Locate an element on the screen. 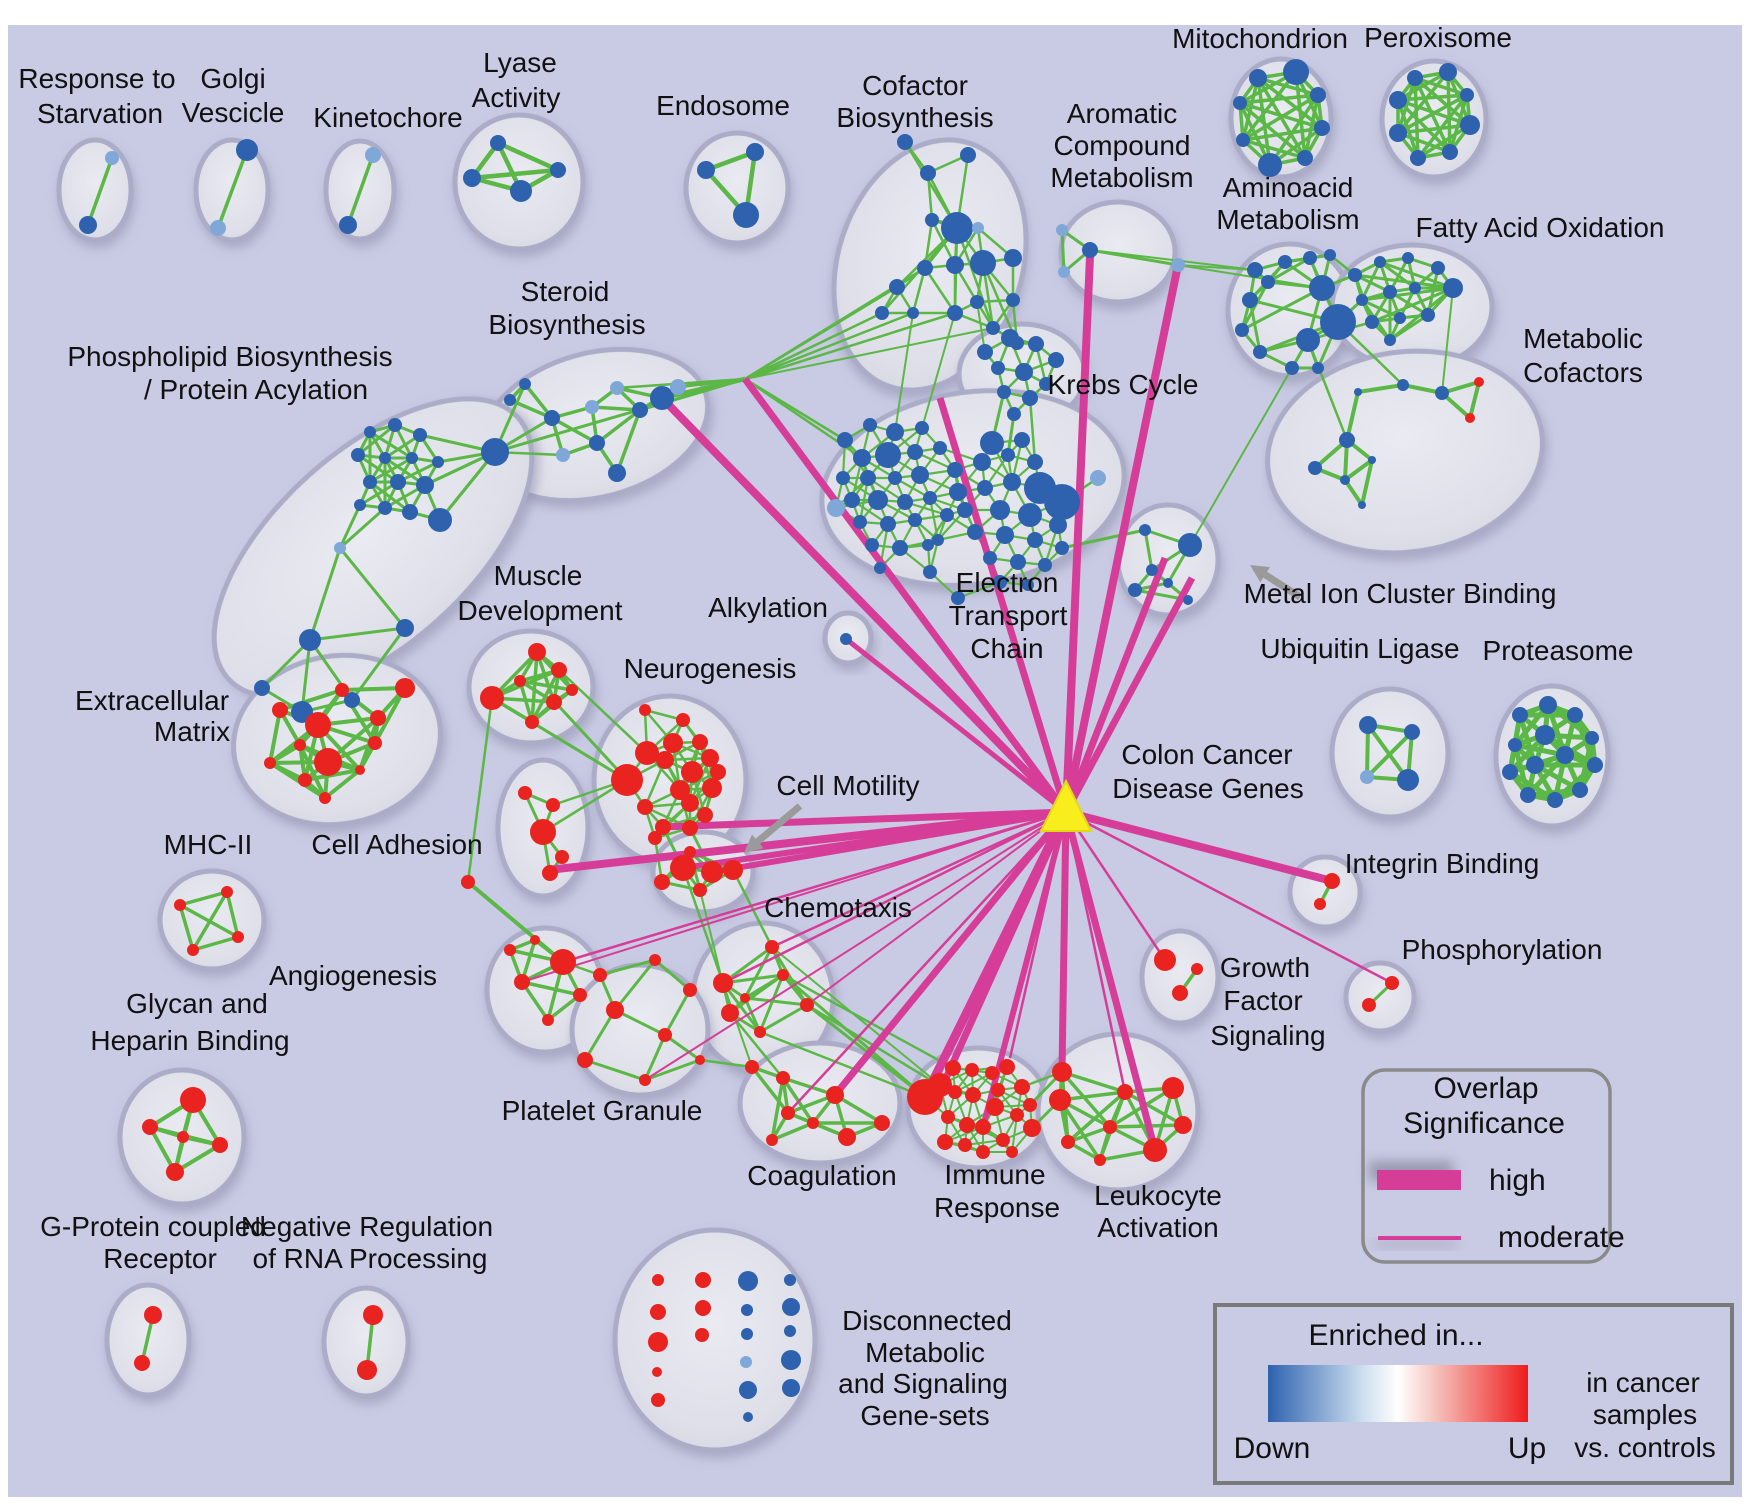 This screenshot has width=1750, height=1507. label-phospholipid-biosynthesis-line1: / Protein Acylation is located at coordinates (256, 389).